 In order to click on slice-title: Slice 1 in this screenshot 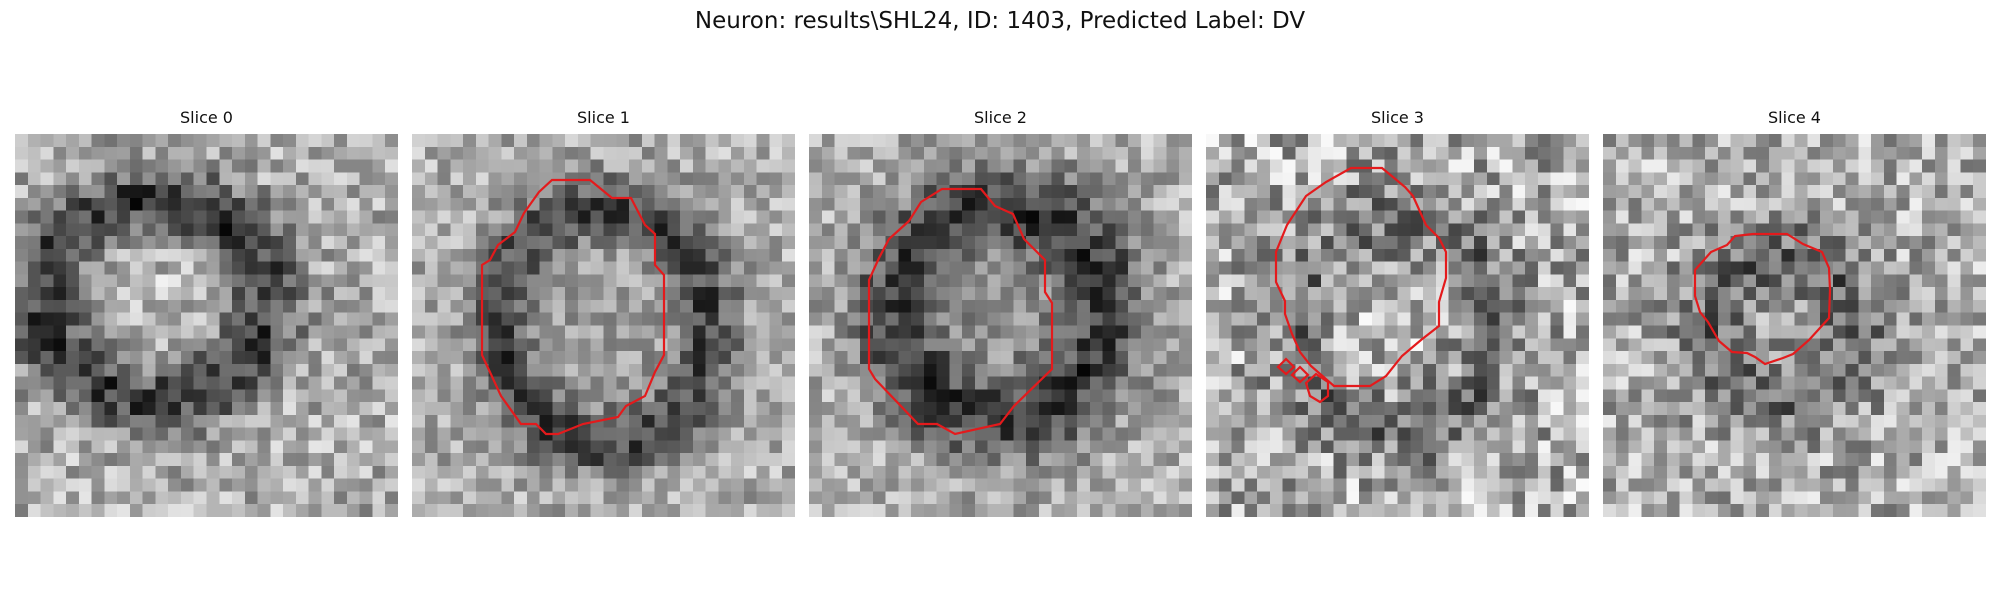, I will do `click(603, 117)`.